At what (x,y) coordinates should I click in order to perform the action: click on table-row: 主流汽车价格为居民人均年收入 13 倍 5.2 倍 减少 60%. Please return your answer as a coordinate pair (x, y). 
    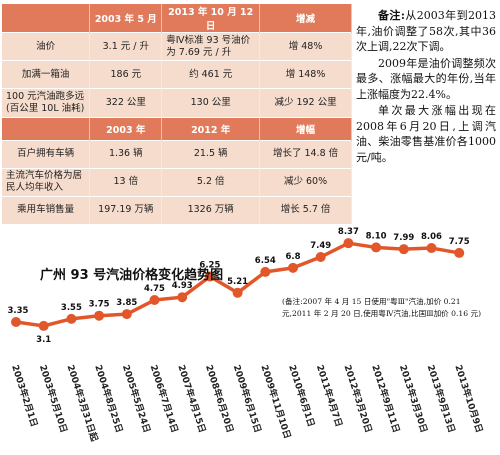
    Looking at the image, I should click on (177, 181).